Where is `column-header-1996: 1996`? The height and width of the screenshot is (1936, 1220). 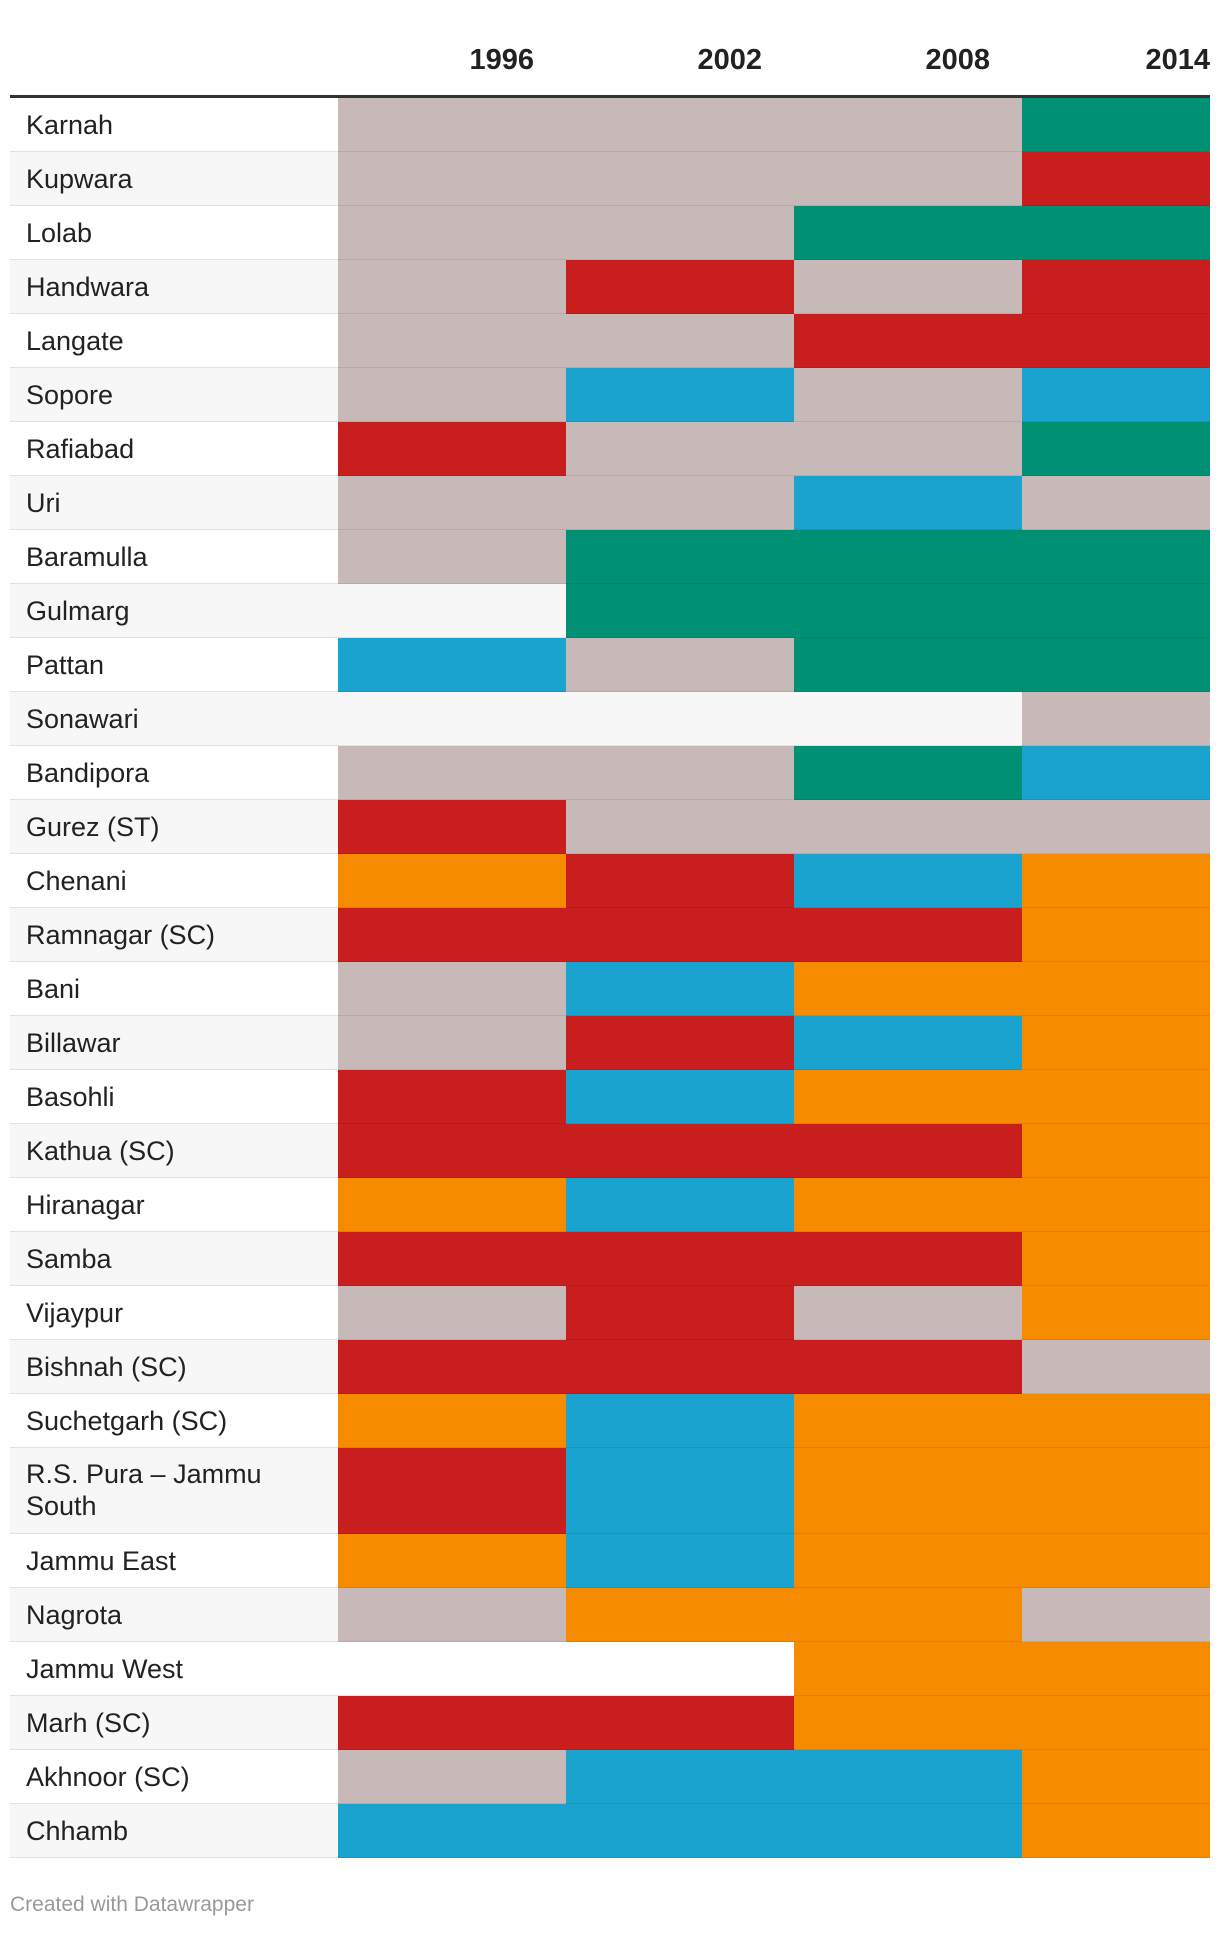 column-header-1996: 1996 is located at coordinates (501, 60).